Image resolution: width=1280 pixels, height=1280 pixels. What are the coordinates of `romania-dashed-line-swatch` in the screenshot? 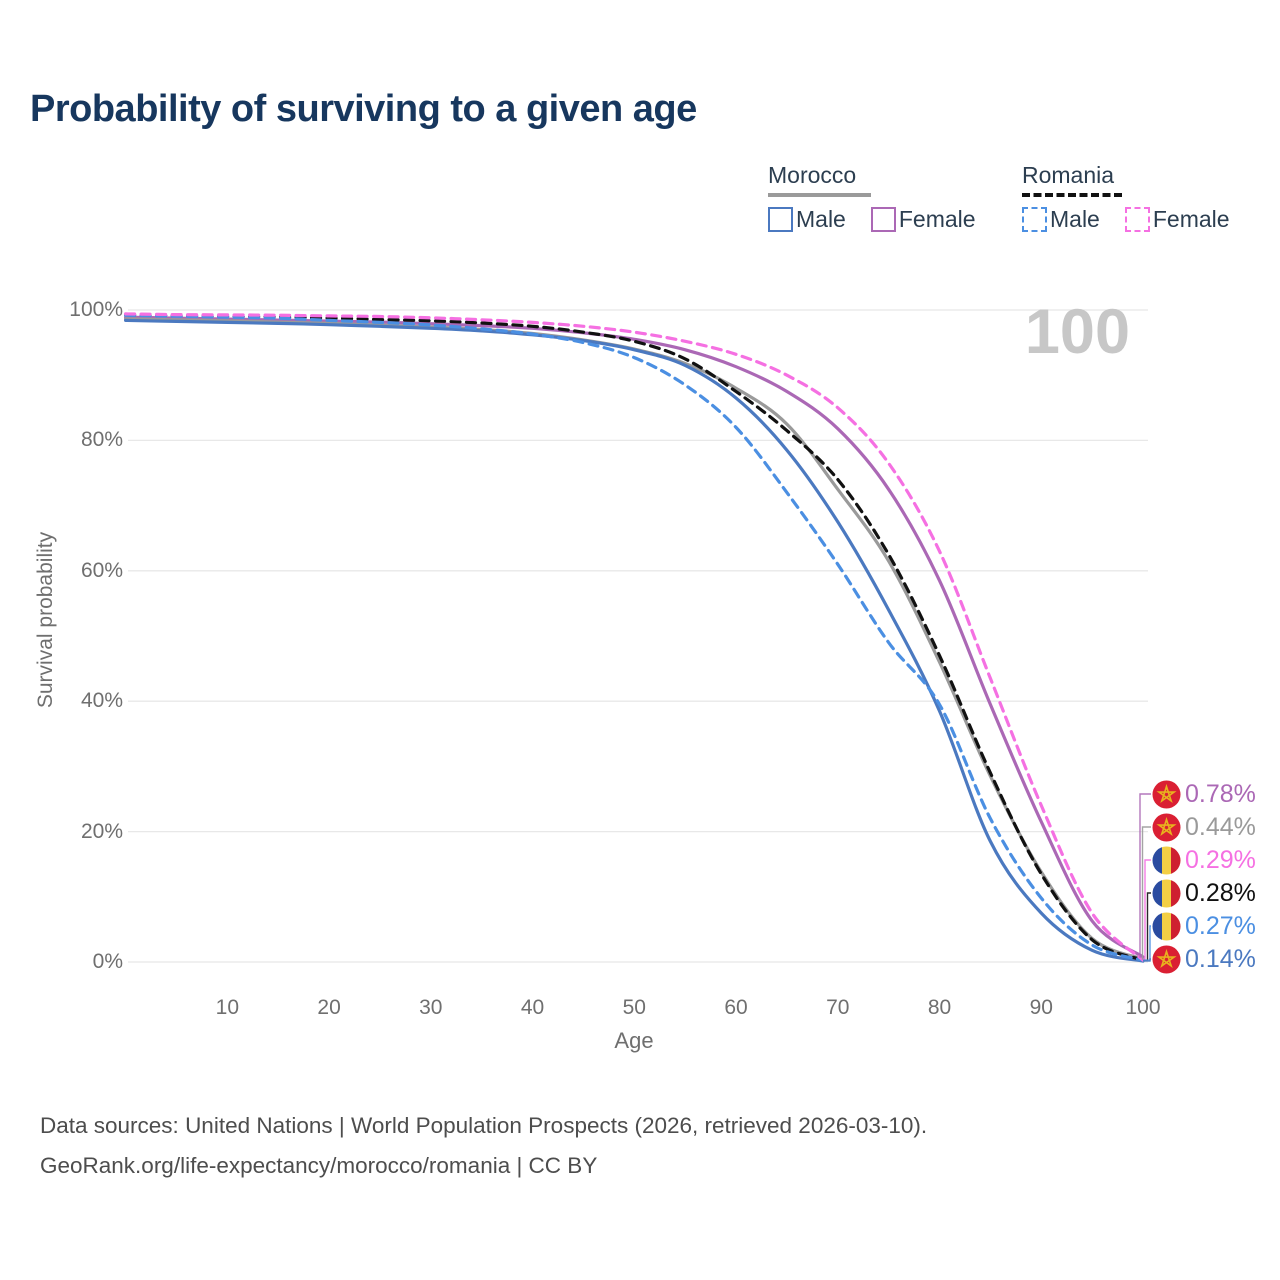 It's located at (1072, 195).